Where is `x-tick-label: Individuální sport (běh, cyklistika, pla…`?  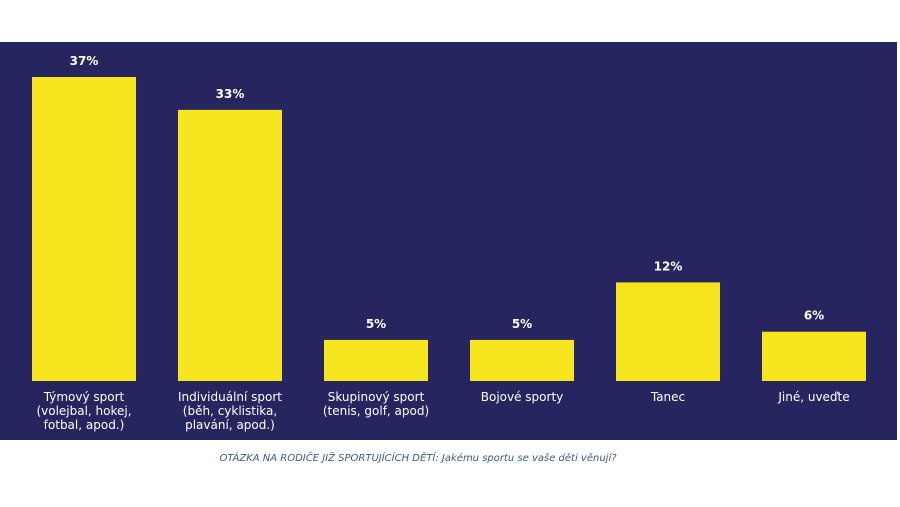 x-tick-label: Individuální sport (běh, cyklistika, pla… is located at coordinates (230, 411).